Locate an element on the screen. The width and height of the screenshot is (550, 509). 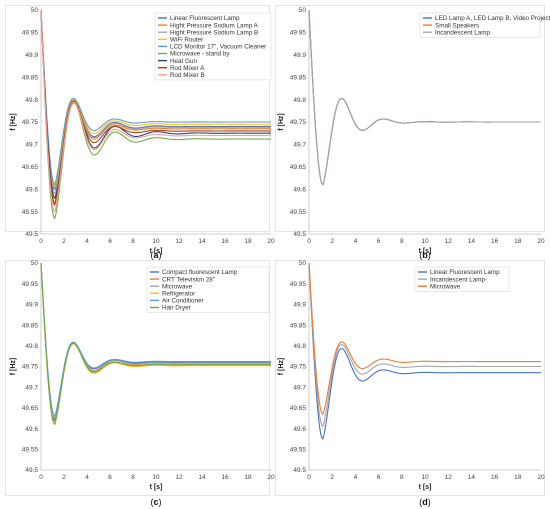
panel-caption: (b) is located at coordinates (425, 255).